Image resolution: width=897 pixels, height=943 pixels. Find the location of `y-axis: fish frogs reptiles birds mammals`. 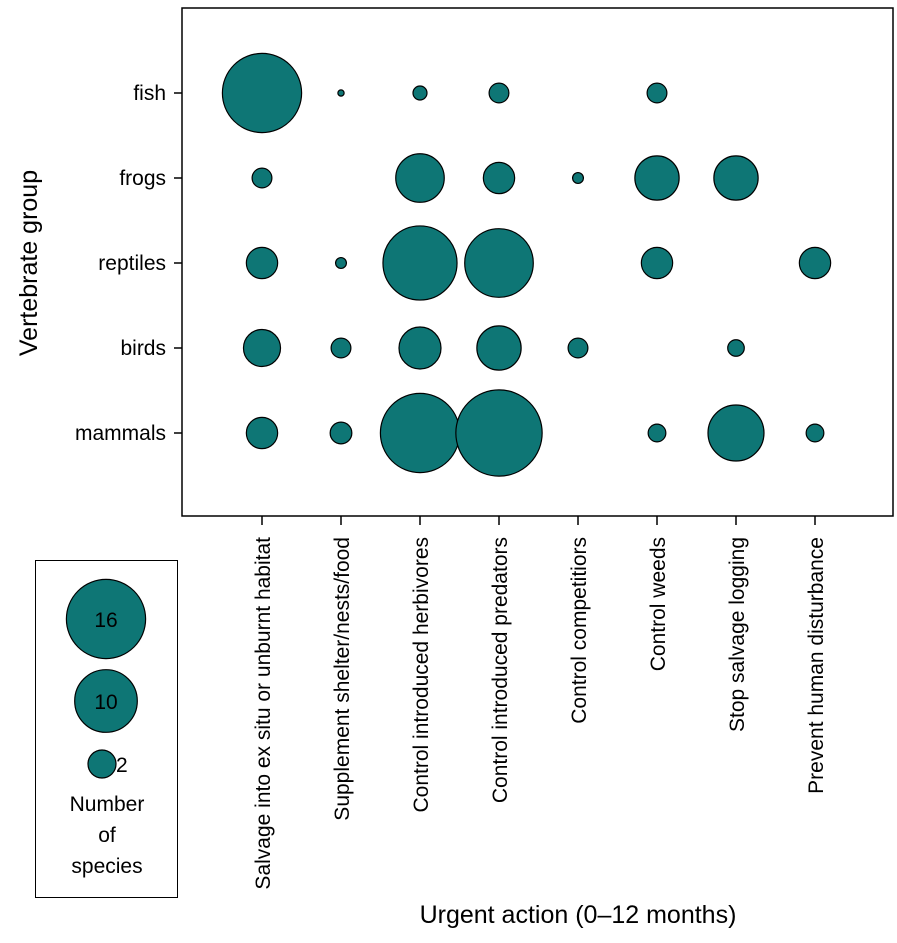

y-axis: fish frogs reptiles birds mammals is located at coordinates (128, 263).